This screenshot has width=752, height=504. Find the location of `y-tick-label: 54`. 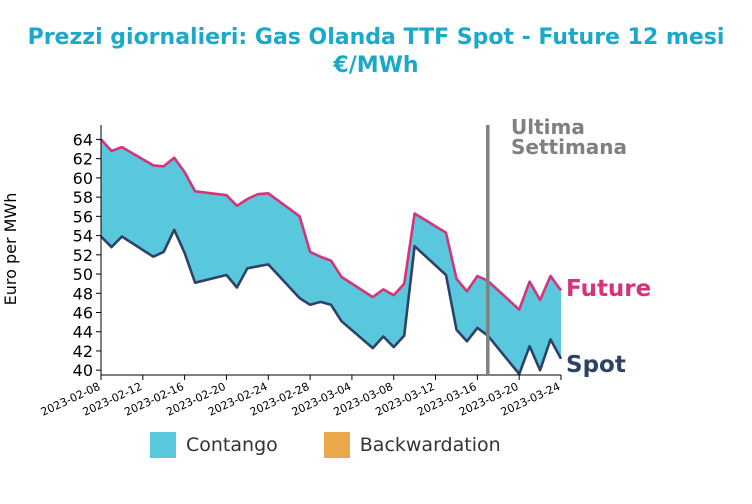

y-tick-label: 54 is located at coordinates (83, 236).